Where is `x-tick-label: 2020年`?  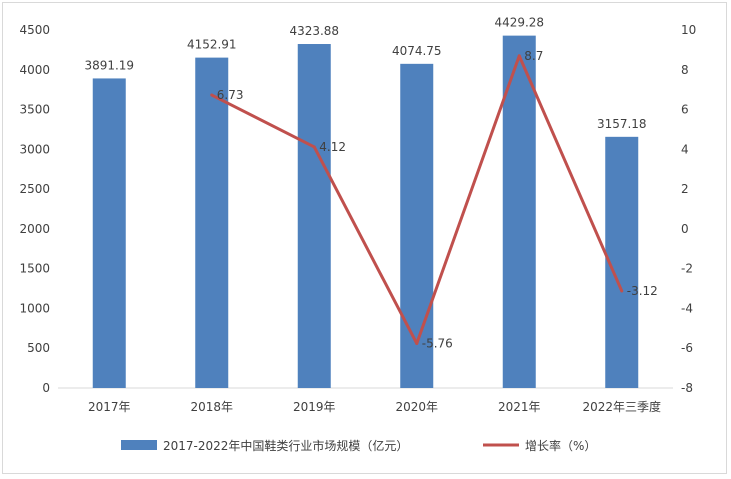
x-tick-label: 2020年 is located at coordinates (416, 407).